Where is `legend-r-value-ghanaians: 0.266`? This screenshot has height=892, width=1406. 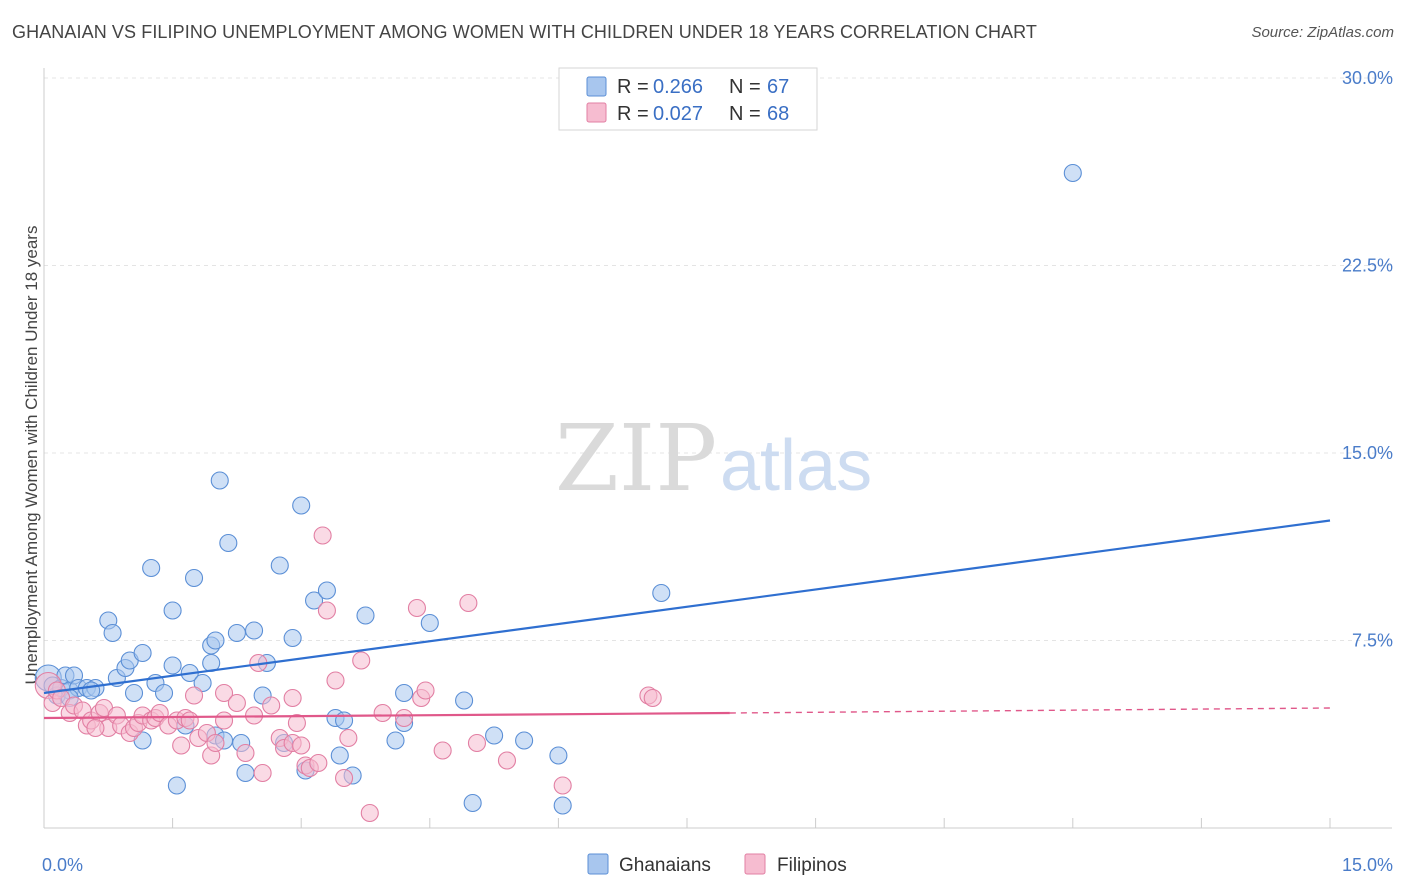
legend-r-value-ghanaians: 0.266 is located at coordinates (678, 87).